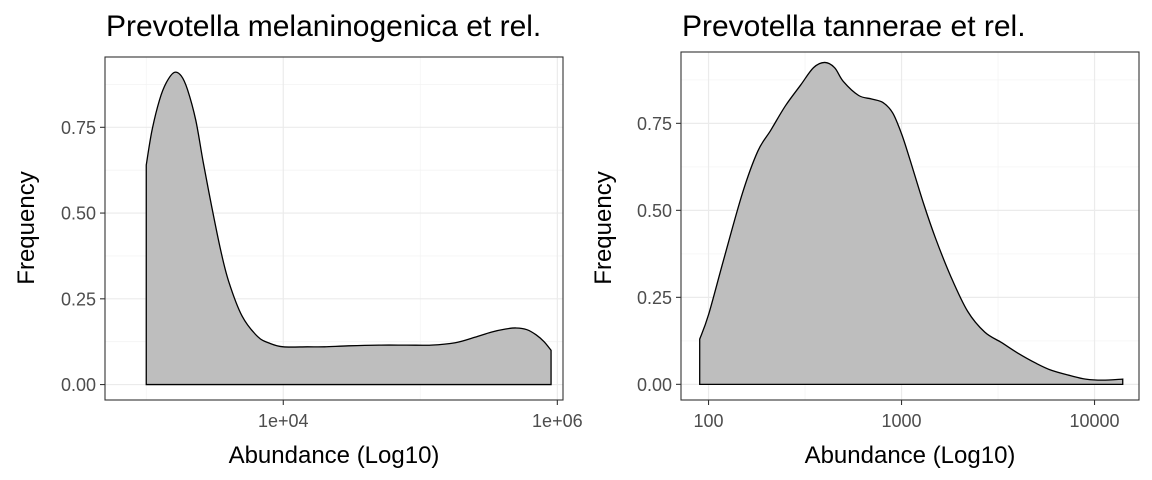  What do you see at coordinates (902, 421) in the screenshot?
I see `x-tick-label: 1000` at bounding box center [902, 421].